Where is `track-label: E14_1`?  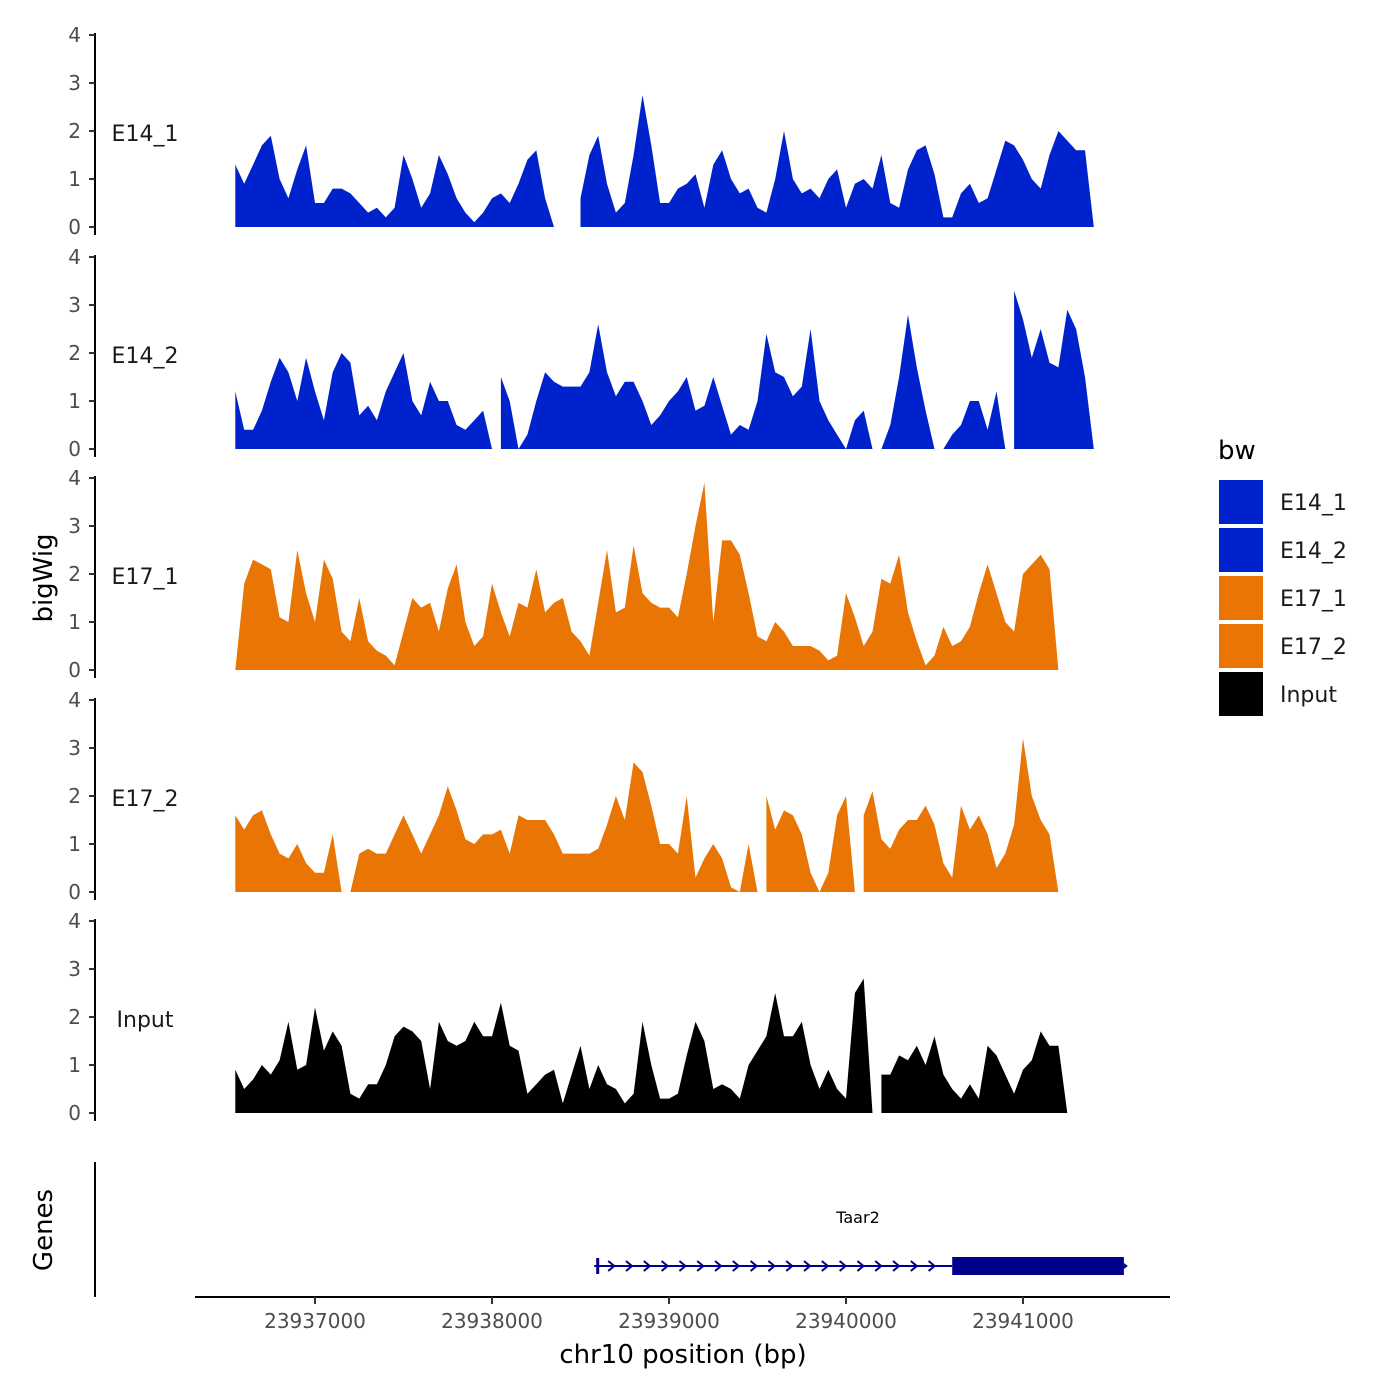
track-label: E14_1 is located at coordinates (145, 134).